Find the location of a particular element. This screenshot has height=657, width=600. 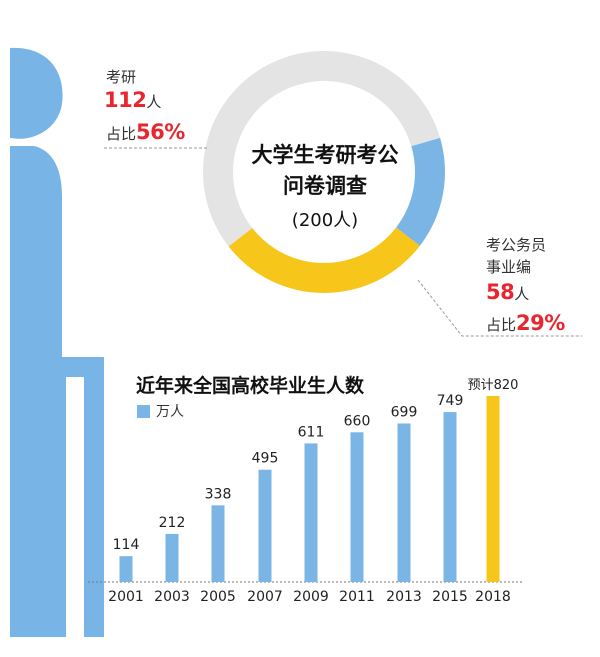

kaoyan-label: 考研 is located at coordinates (121, 77).